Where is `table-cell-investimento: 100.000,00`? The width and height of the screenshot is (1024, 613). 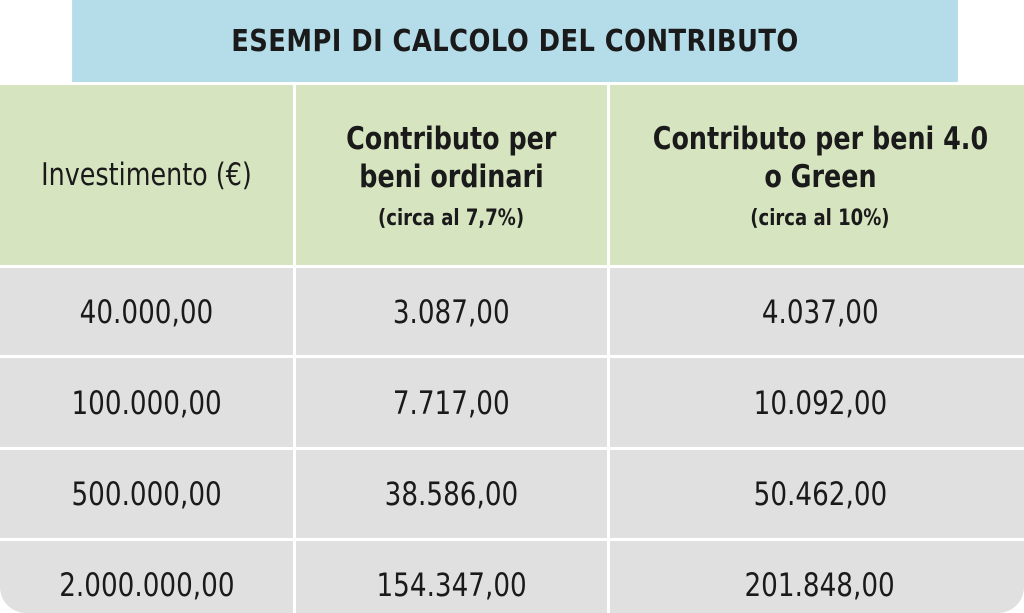 table-cell-investimento: 100.000,00 is located at coordinates (146, 402).